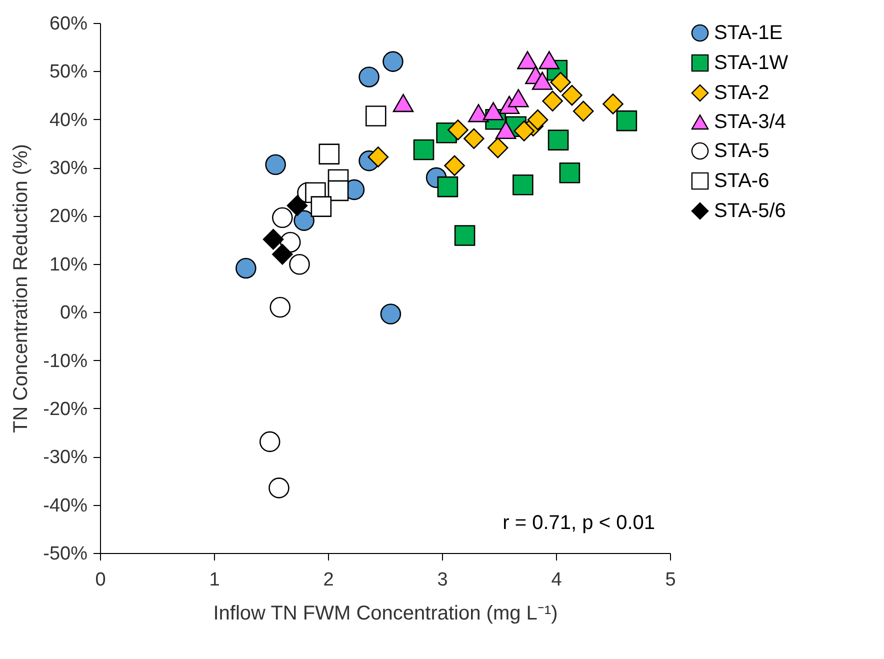  What do you see at coordinates (556, 580) in the screenshot?
I see `x-tick-label: 4` at bounding box center [556, 580].